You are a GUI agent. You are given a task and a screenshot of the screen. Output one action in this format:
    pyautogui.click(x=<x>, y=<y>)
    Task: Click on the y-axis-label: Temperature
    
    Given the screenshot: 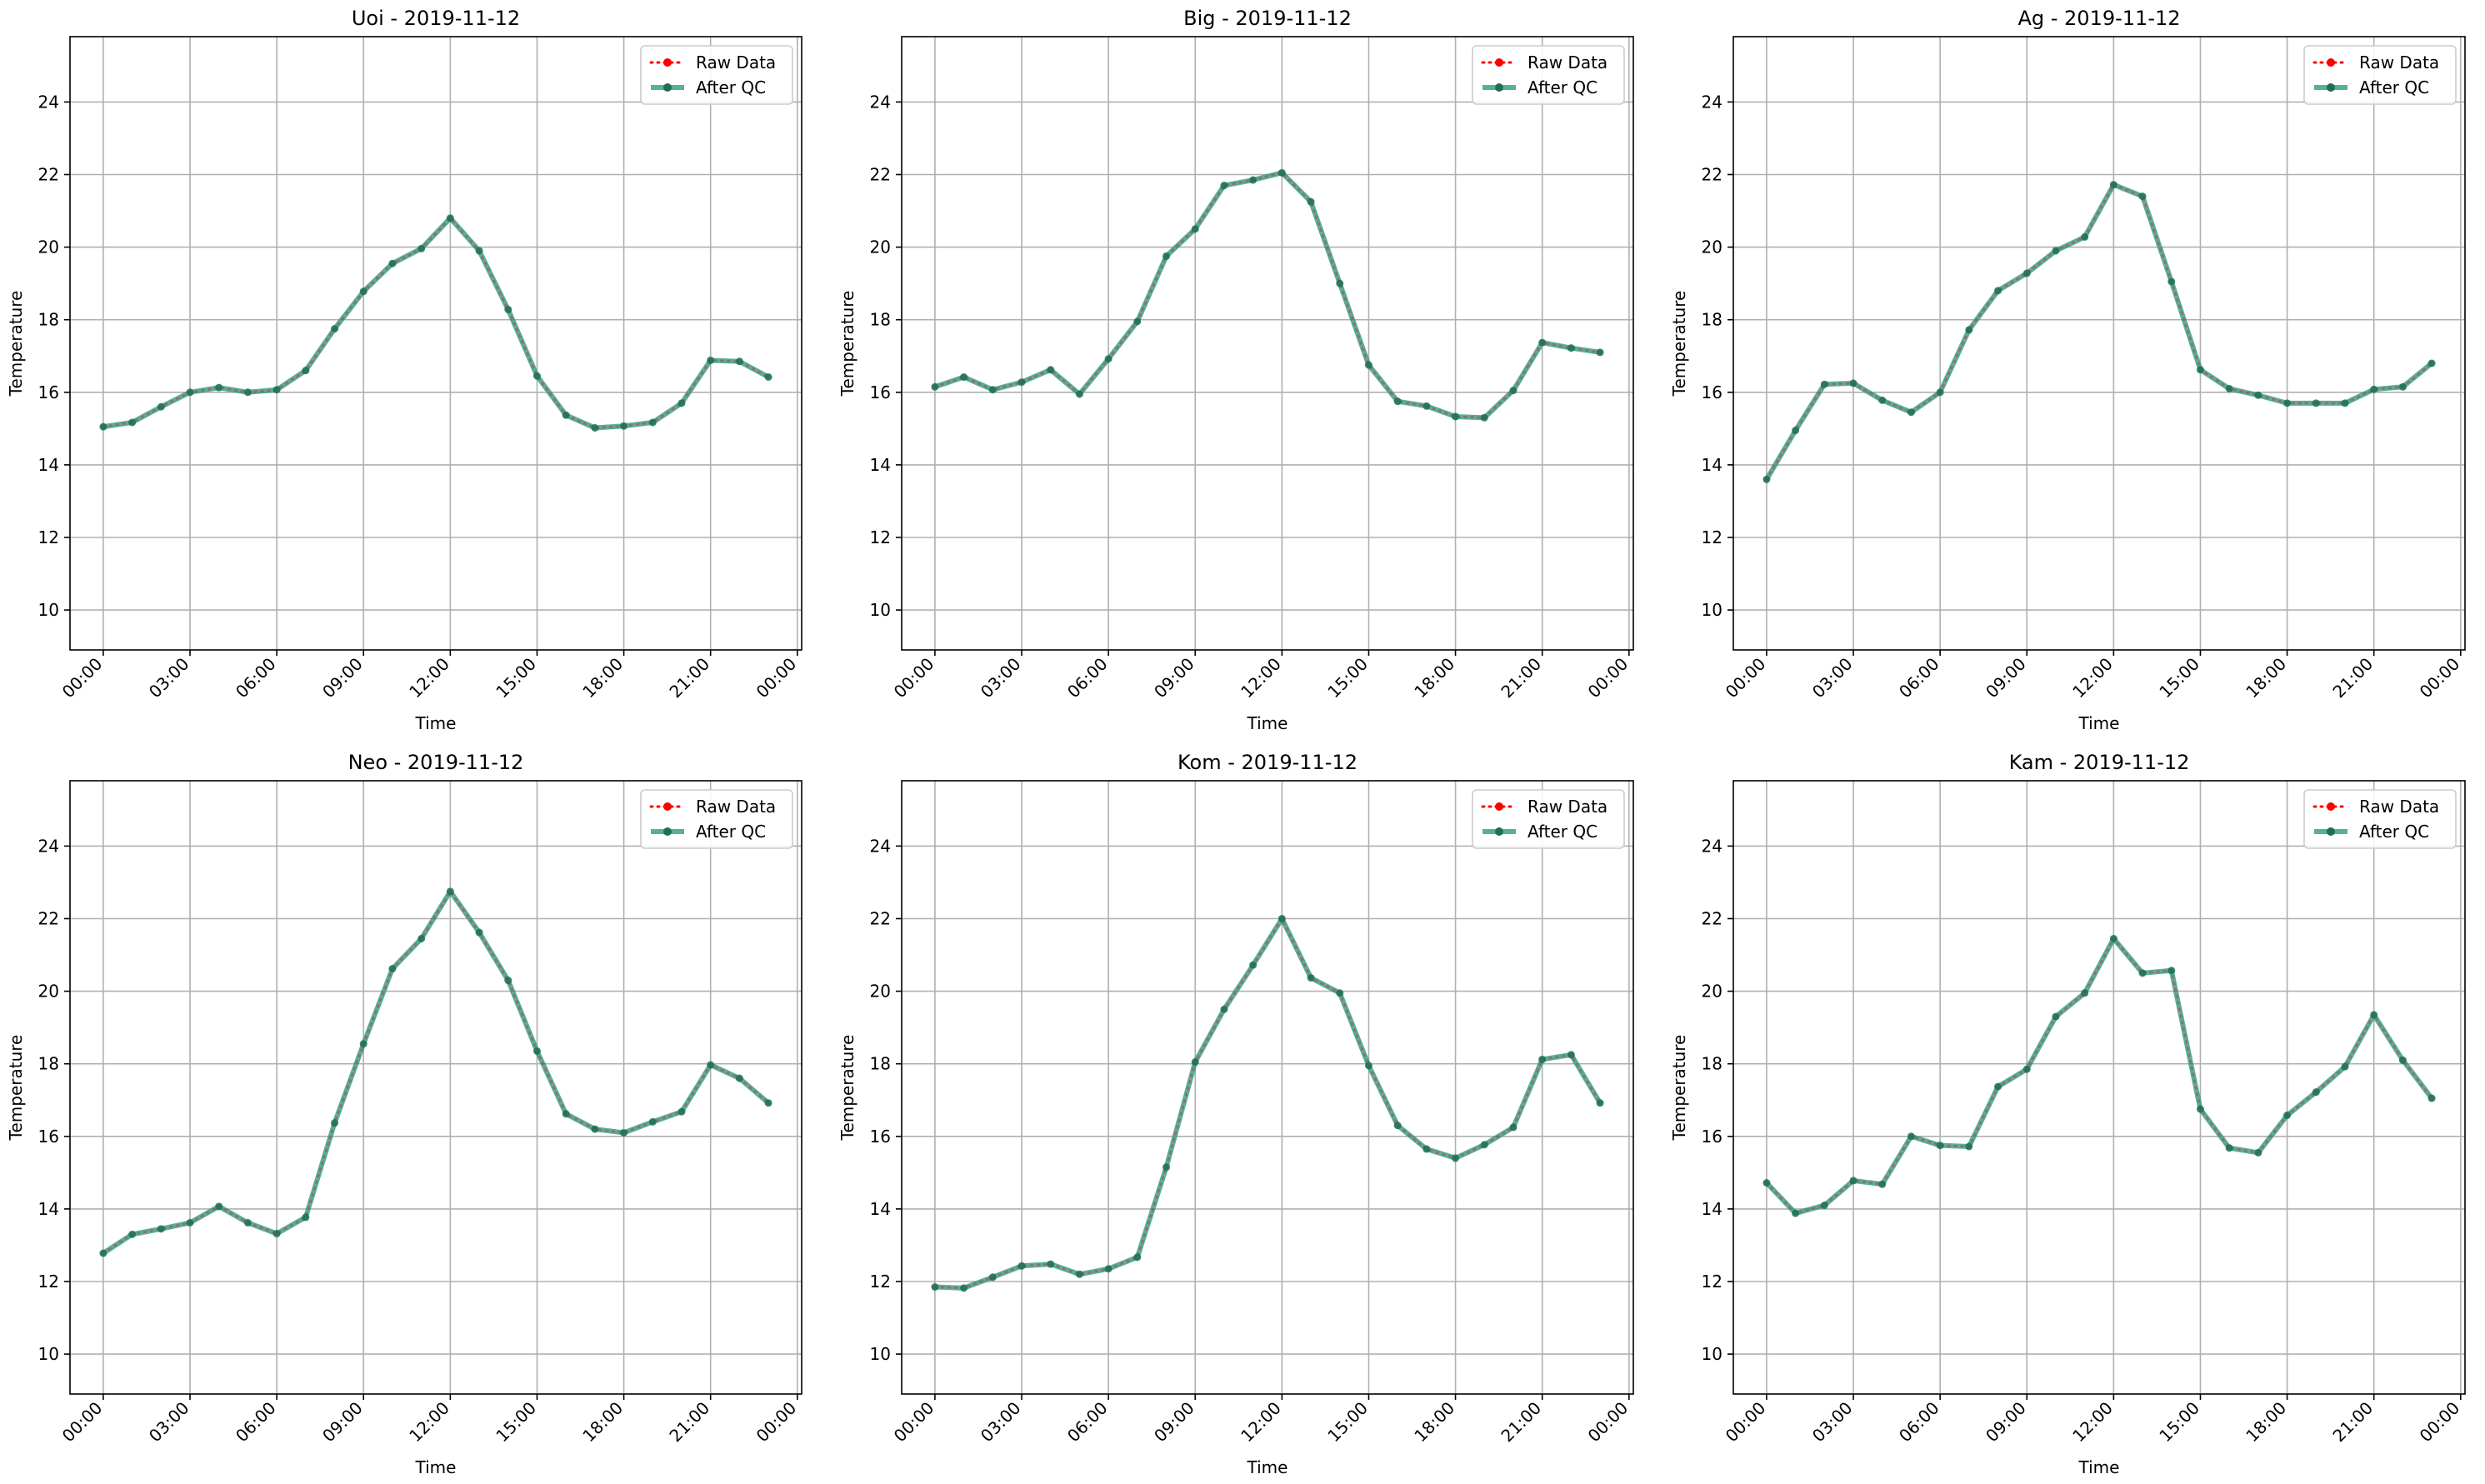 What is the action you would take?
    pyautogui.click(x=16, y=344)
    